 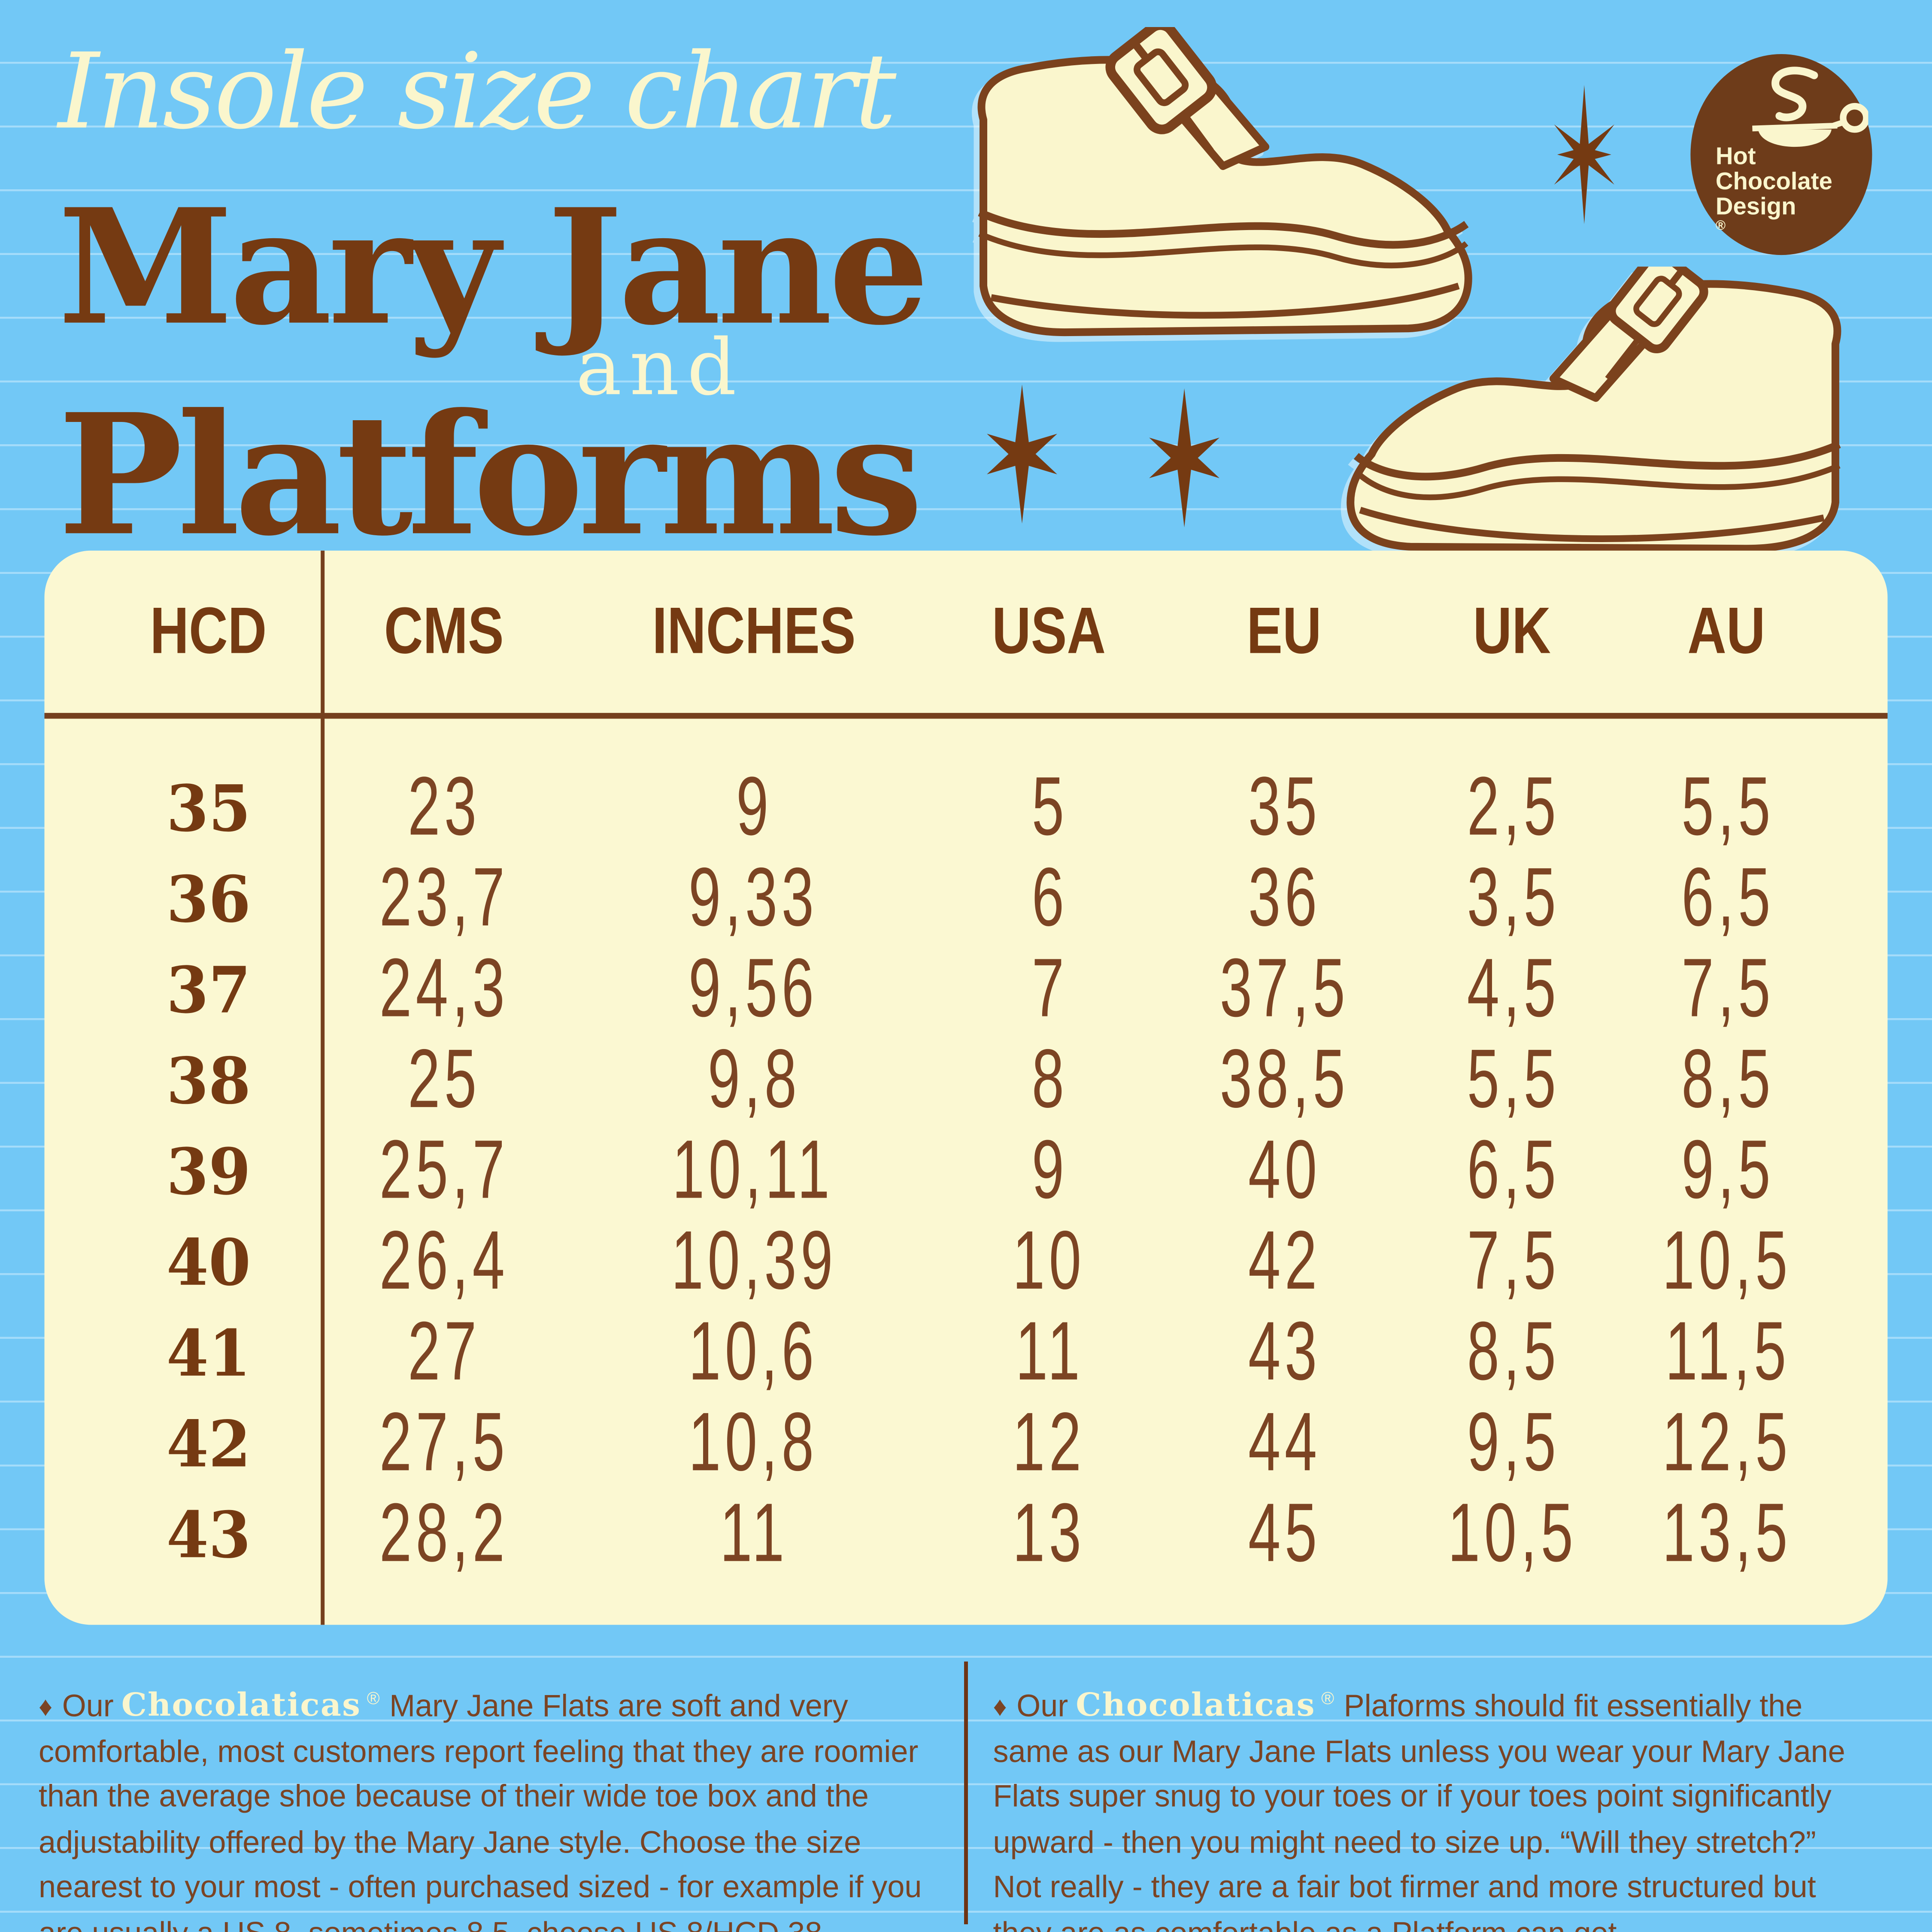 I want to click on eu-value: 44, so click(x=1284, y=1443).